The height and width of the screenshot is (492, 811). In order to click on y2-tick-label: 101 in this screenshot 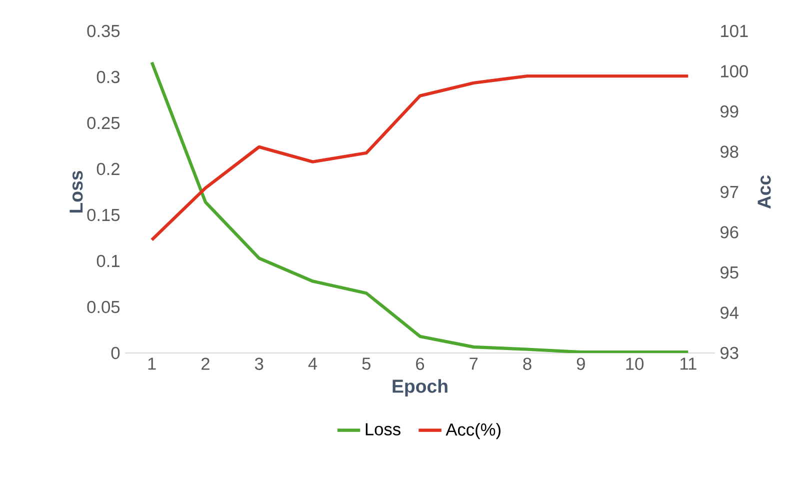, I will do `click(734, 31)`.